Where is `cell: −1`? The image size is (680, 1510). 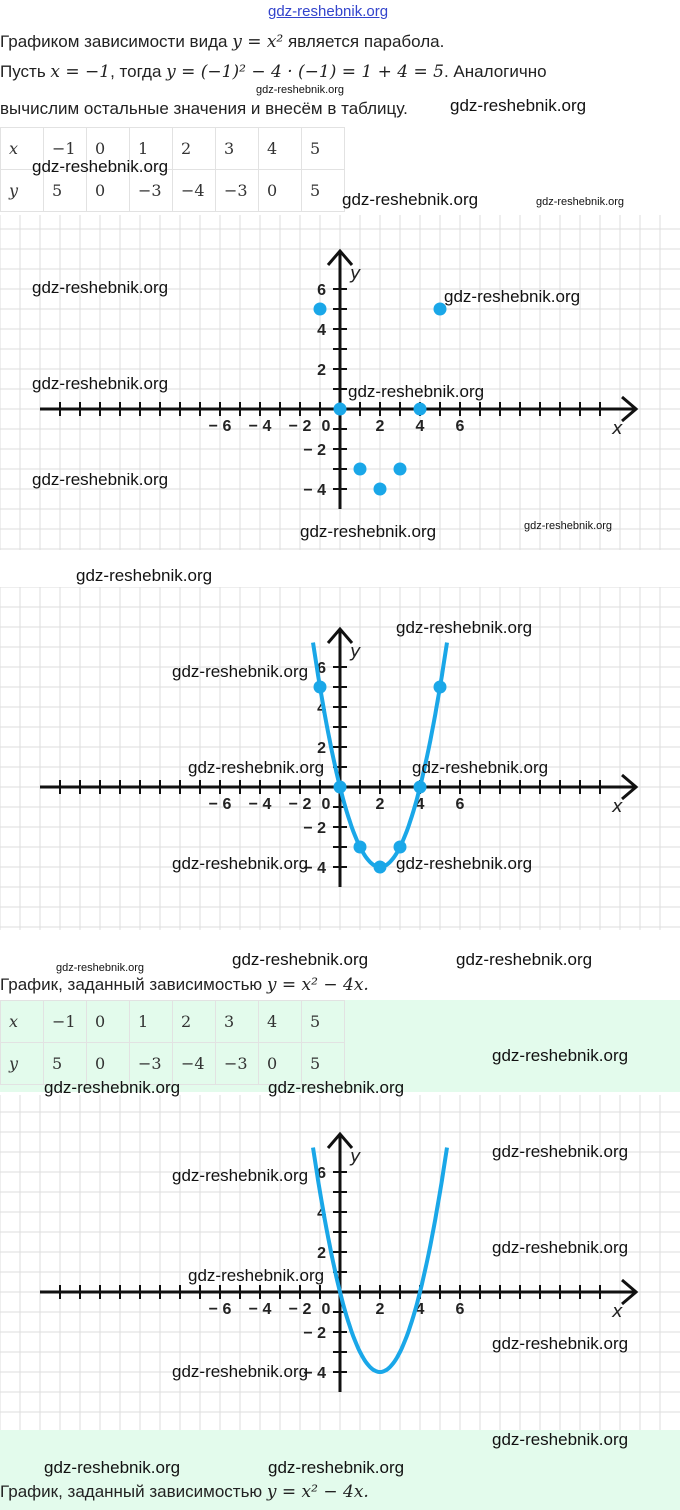 cell: −1 is located at coordinates (65, 1021).